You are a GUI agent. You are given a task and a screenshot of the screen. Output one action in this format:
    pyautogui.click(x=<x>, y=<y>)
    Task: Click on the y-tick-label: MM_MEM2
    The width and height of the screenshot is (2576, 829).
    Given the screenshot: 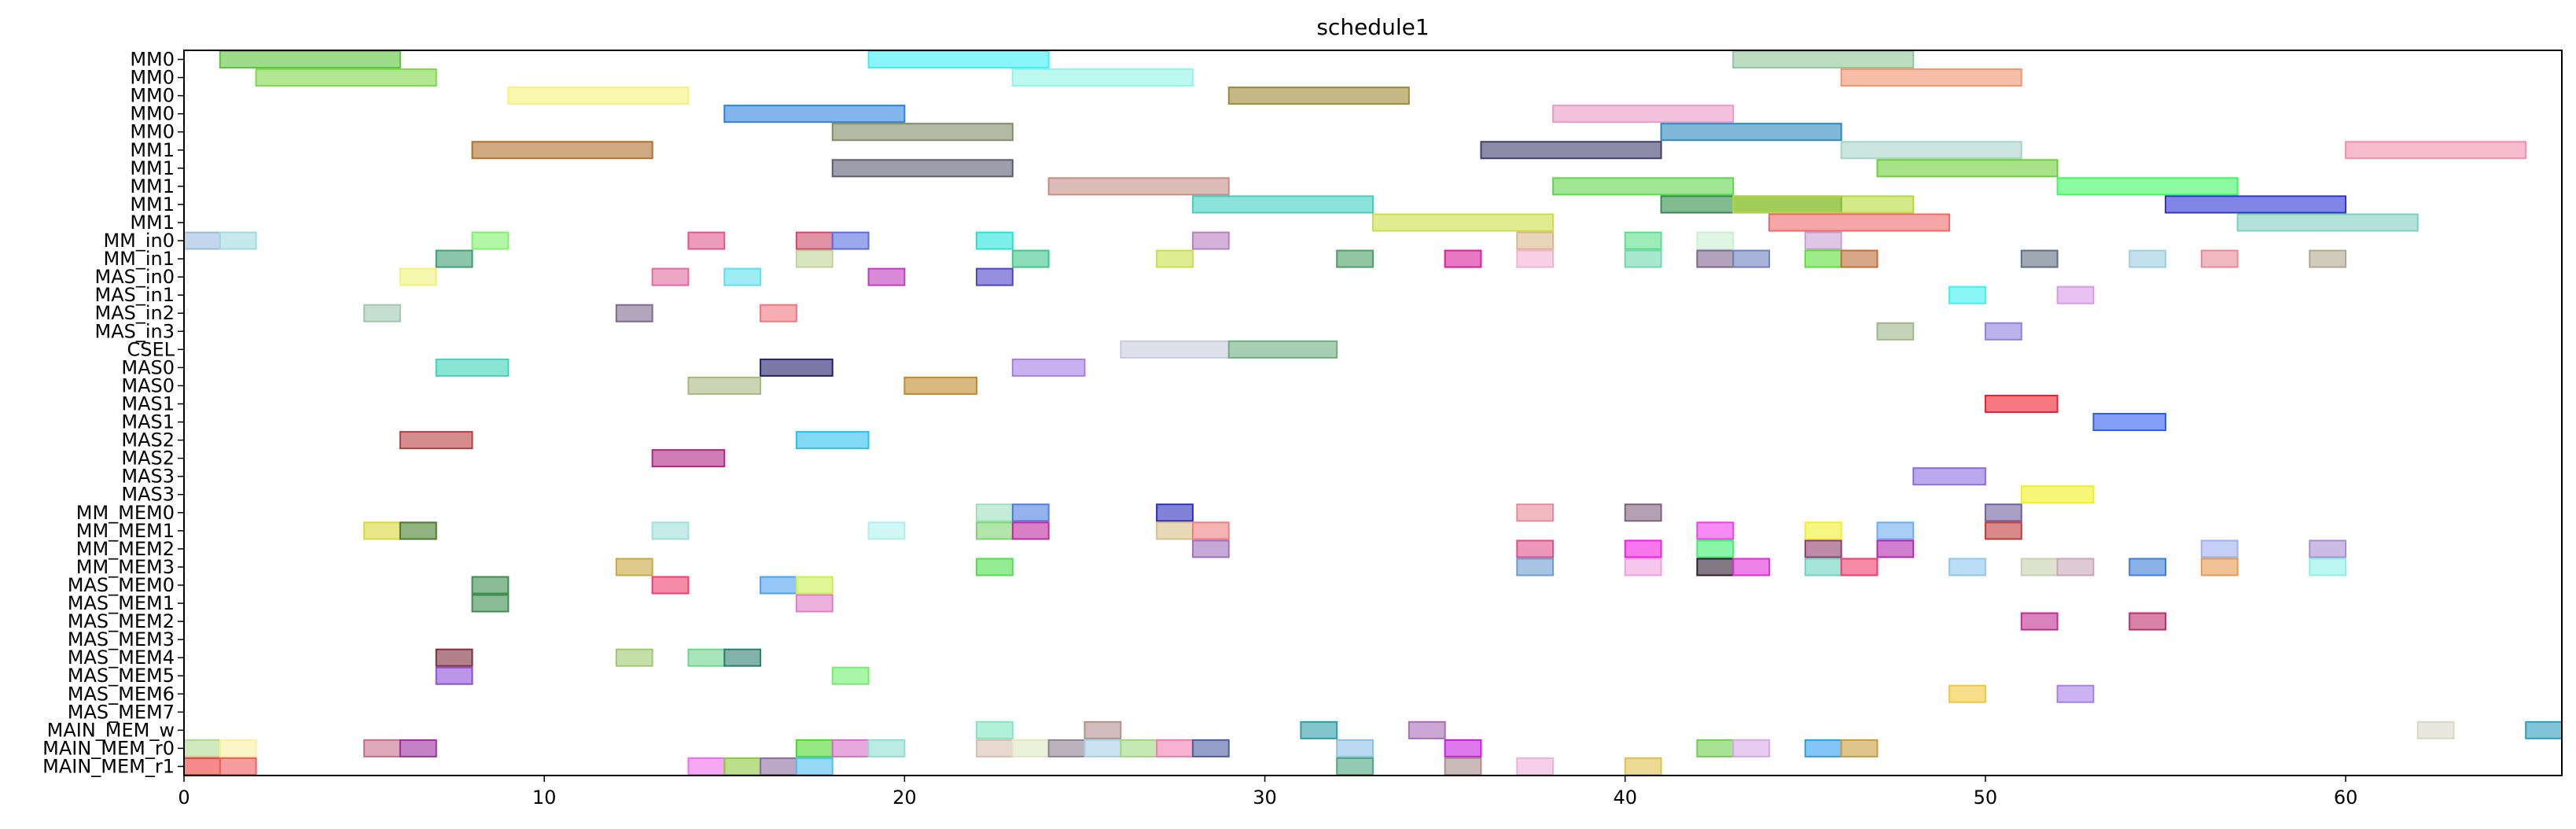 What is the action you would take?
    pyautogui.click(x=125, y=549)
    